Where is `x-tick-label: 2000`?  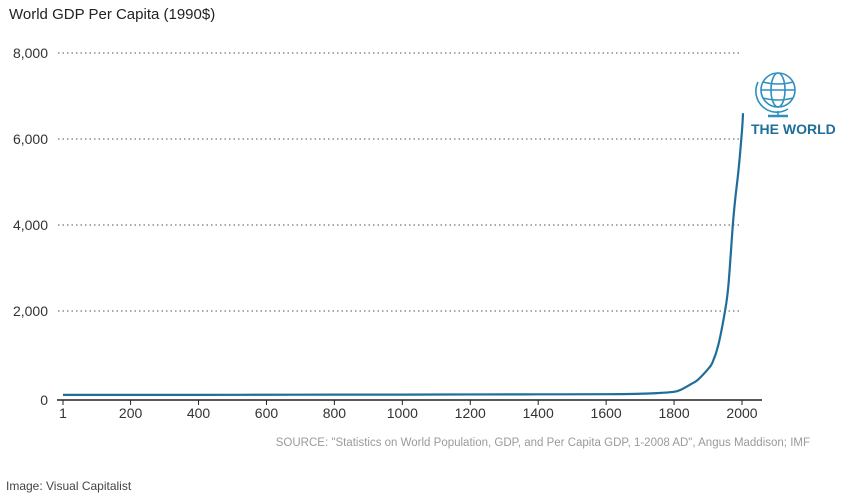 x-tick-label: 2000 is located at coordinates (741, 413).